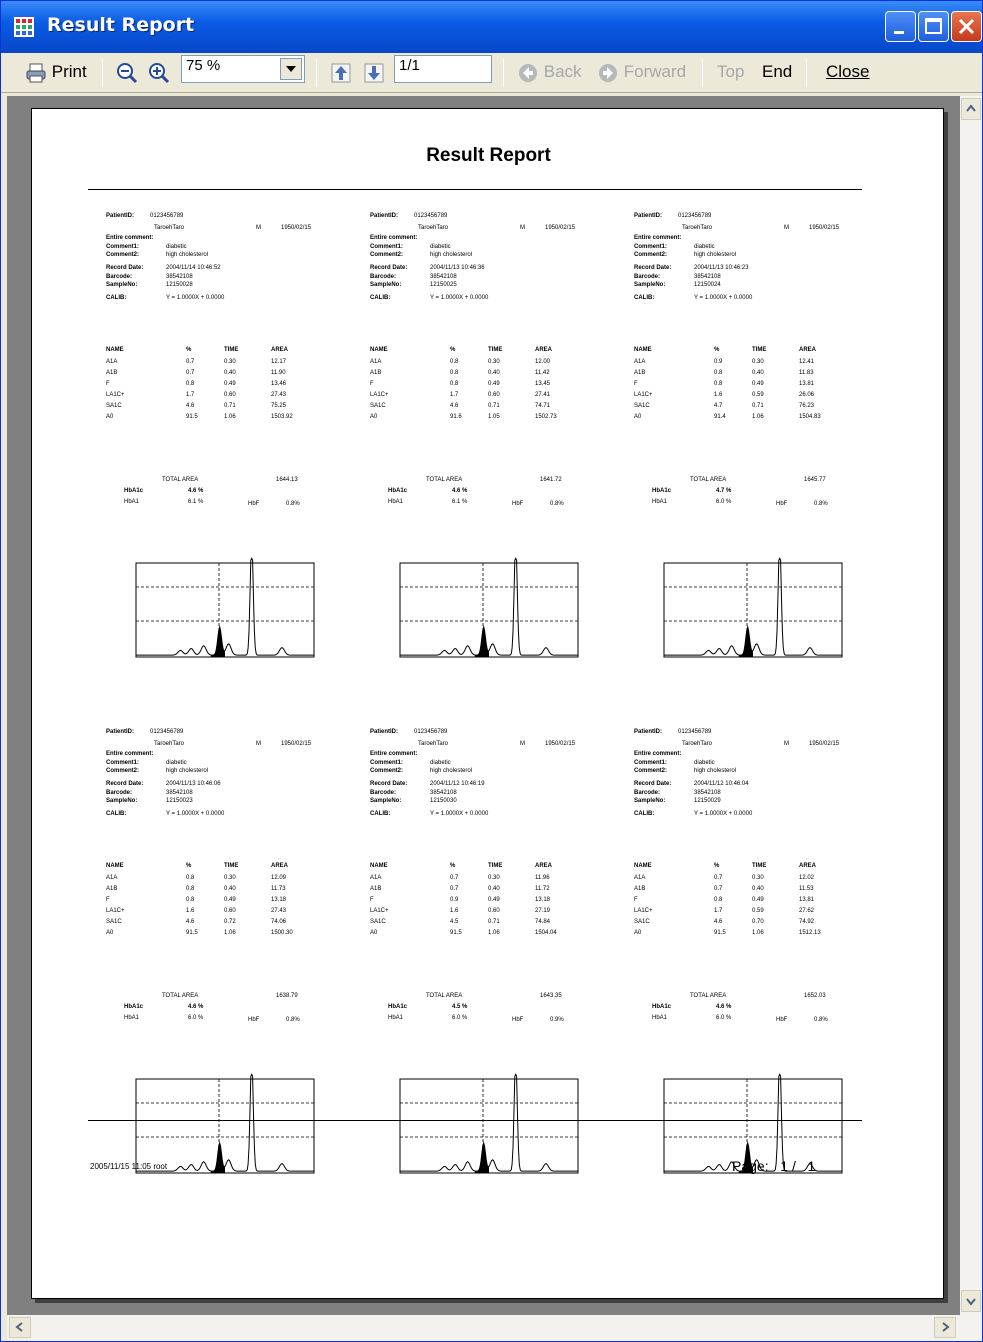 The image size is (983, 1342). Describe the element at coordinates (777, 71) in the screenshot. I see `end-button: End` at that location.